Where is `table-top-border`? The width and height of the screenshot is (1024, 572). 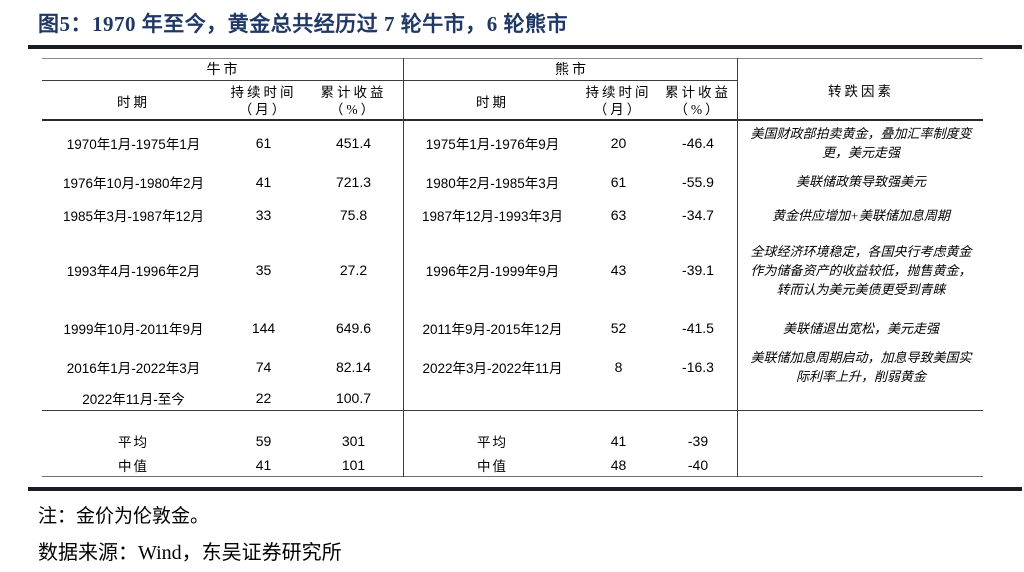 table-top-border is located at coordinates (512, 58).